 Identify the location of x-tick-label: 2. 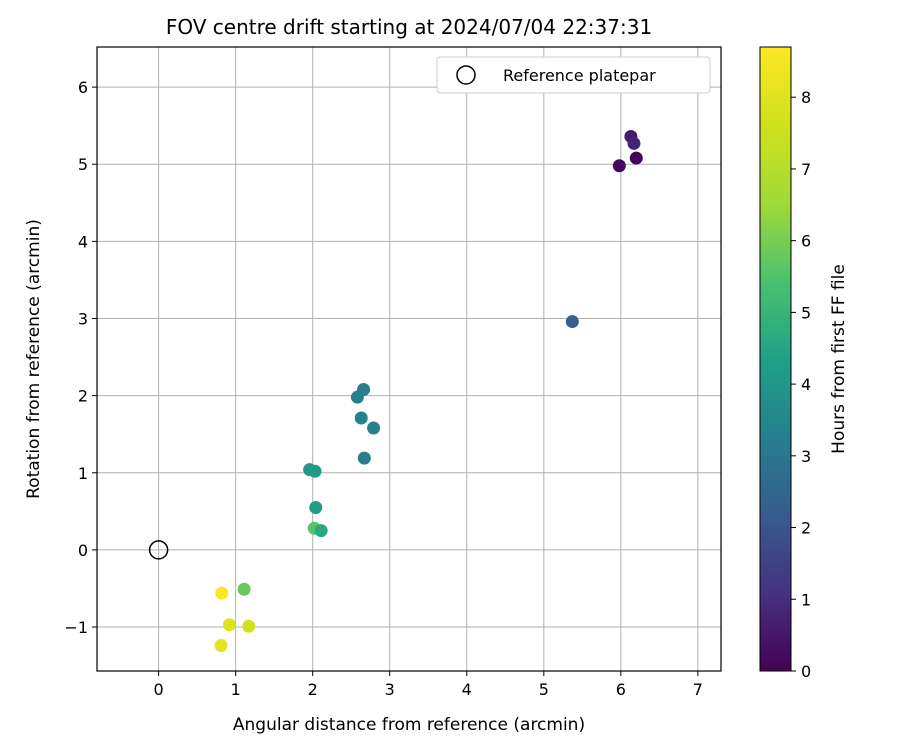
(313, 689).